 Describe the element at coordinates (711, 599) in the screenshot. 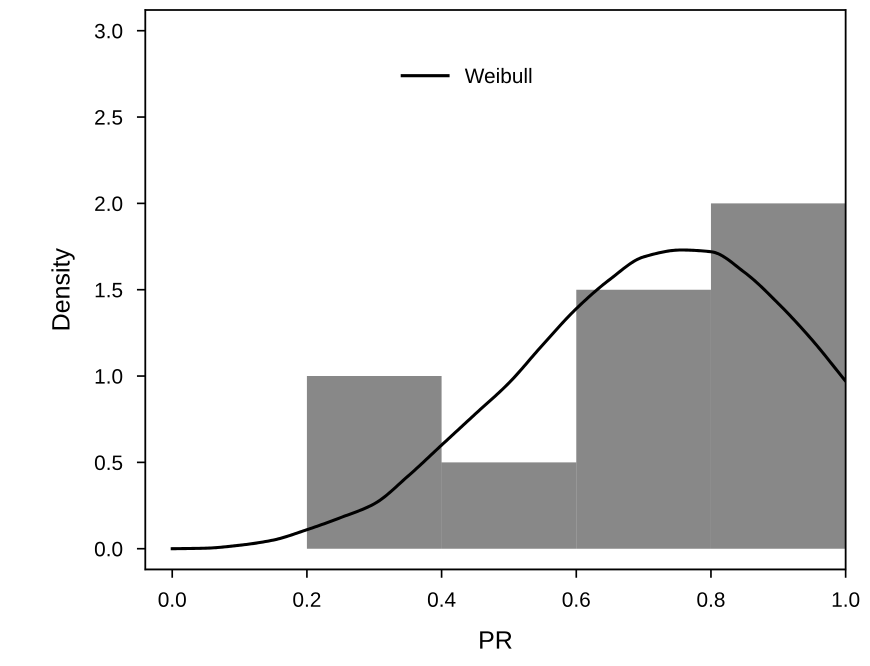

I see `x-tick-label: 0.8` at that location.